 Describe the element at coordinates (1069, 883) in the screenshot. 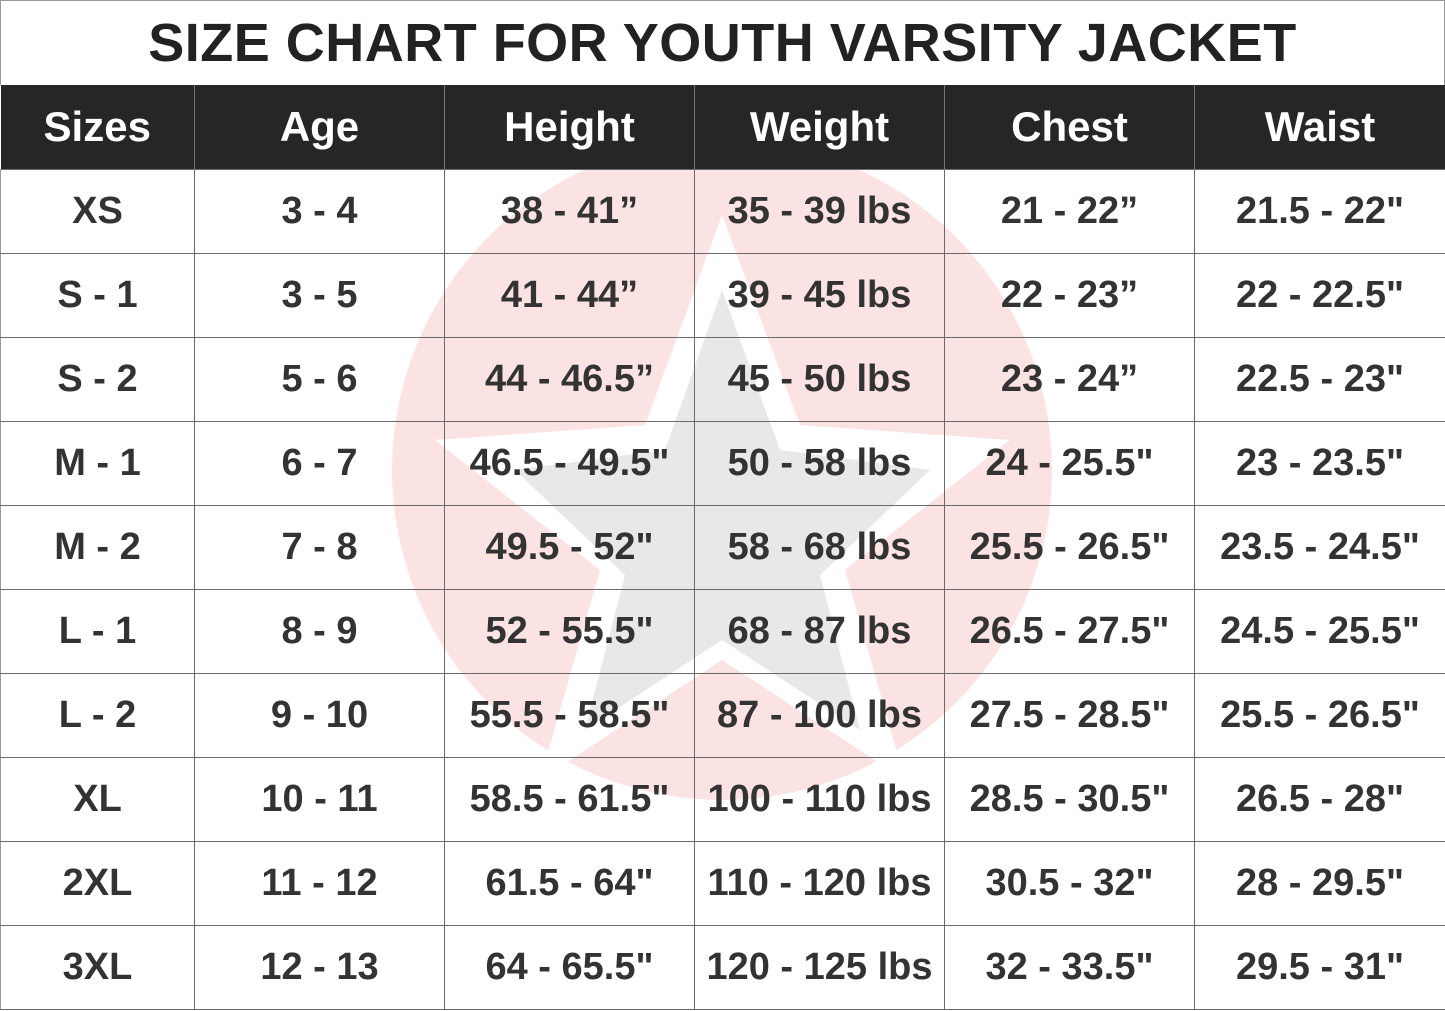

I see `cell-chest: 30.5 - 32"` at that location.